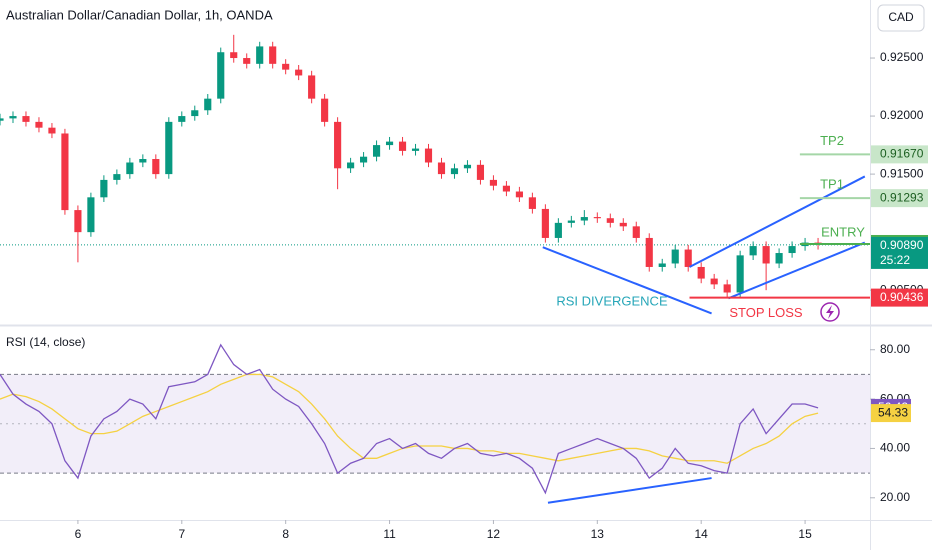 This screenshot has height=550, width=932. Describe the element at coordinates (181, 534) in the screenshot. I see `x-tick-label: 7` at that location.